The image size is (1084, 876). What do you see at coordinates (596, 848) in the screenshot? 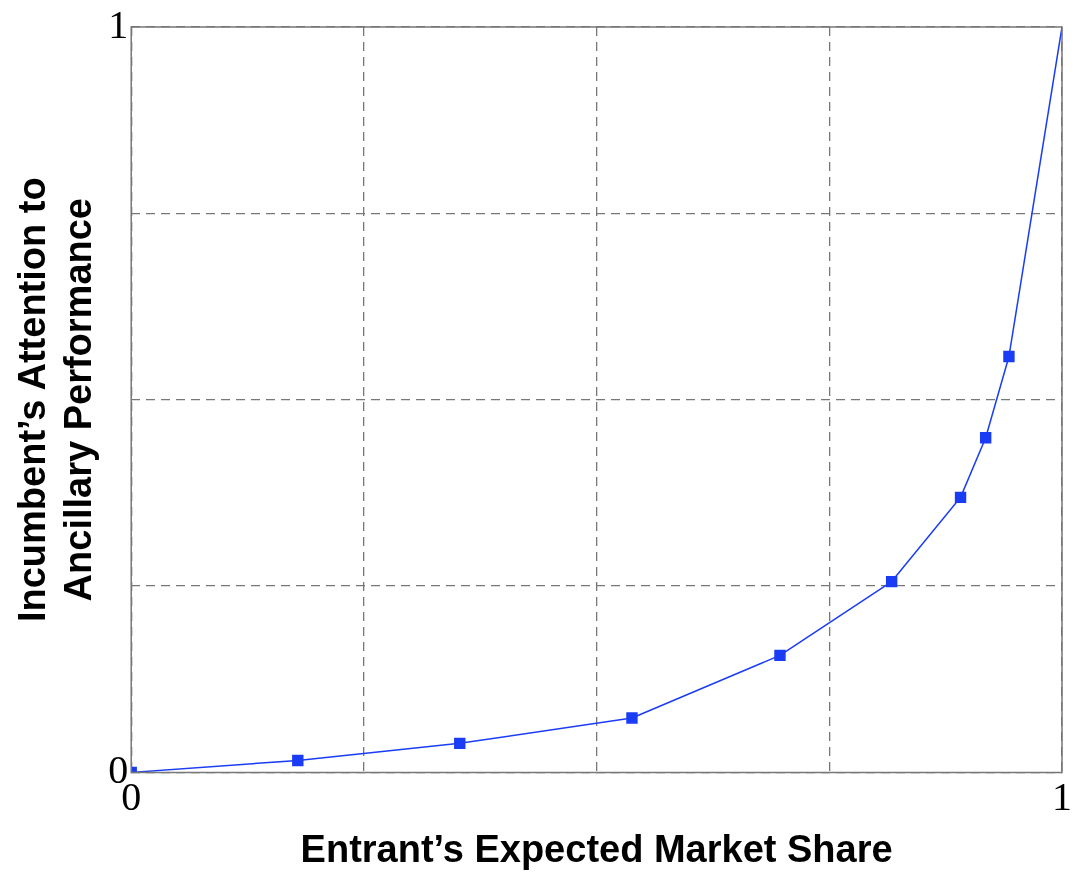
I see `x-axis-title: Entrant’s Expected Market Share` at bounding box center [596, 848].